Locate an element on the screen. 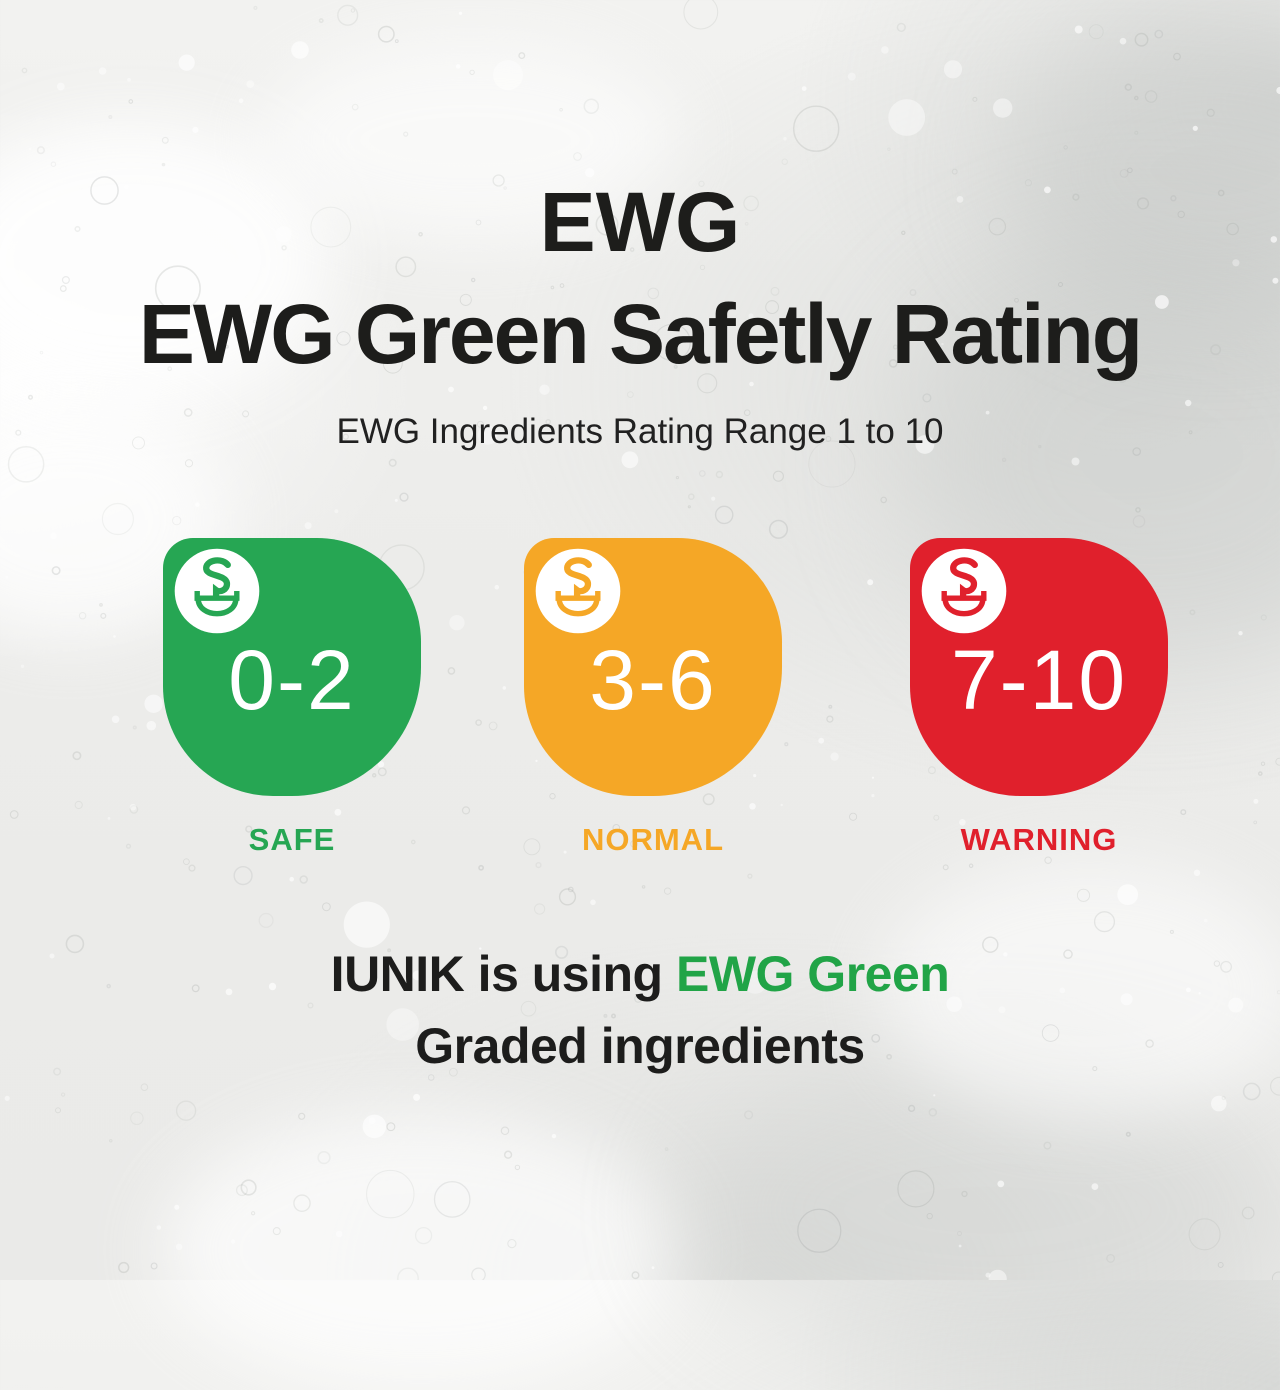  rating-range: 7-10 is located at coordinates (1039, 680).